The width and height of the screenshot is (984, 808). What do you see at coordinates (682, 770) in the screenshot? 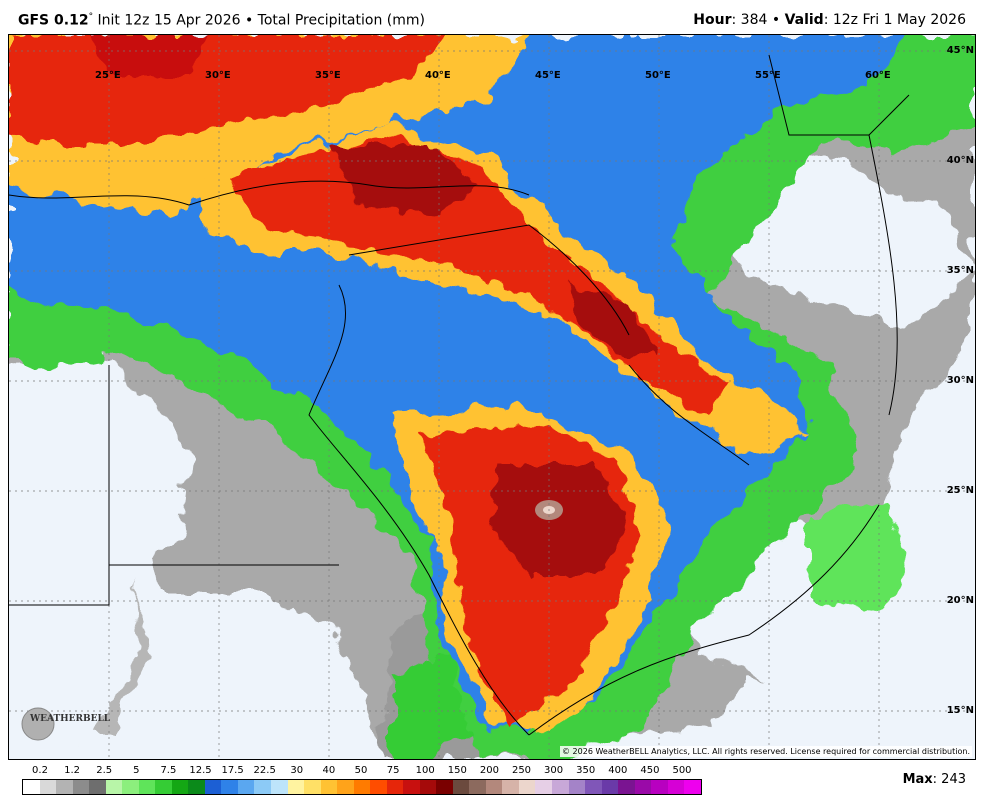
I see `colorbar-tick-label: 500` at bounding box center [682, 770].